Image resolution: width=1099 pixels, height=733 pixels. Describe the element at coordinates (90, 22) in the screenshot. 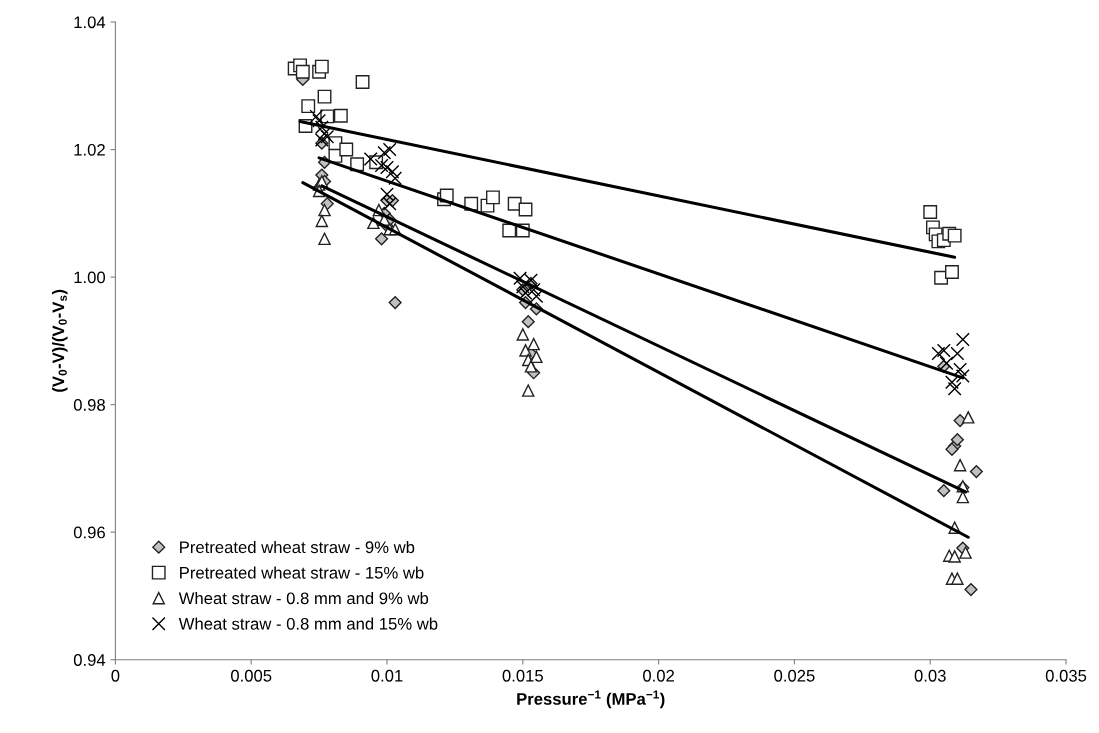

I see `y-tick-label: 1.04` at that location.